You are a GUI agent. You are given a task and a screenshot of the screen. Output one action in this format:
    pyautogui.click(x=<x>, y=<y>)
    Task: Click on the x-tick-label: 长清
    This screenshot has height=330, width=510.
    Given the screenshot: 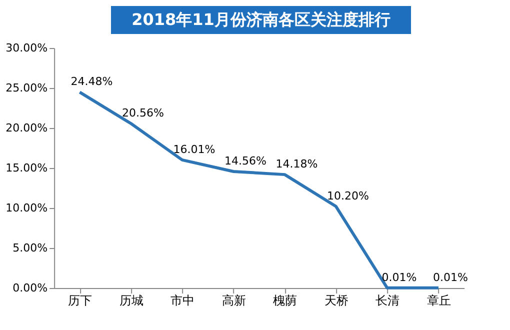 What is the action you would take?
    pyautogui.click(x=388, y=301)
    